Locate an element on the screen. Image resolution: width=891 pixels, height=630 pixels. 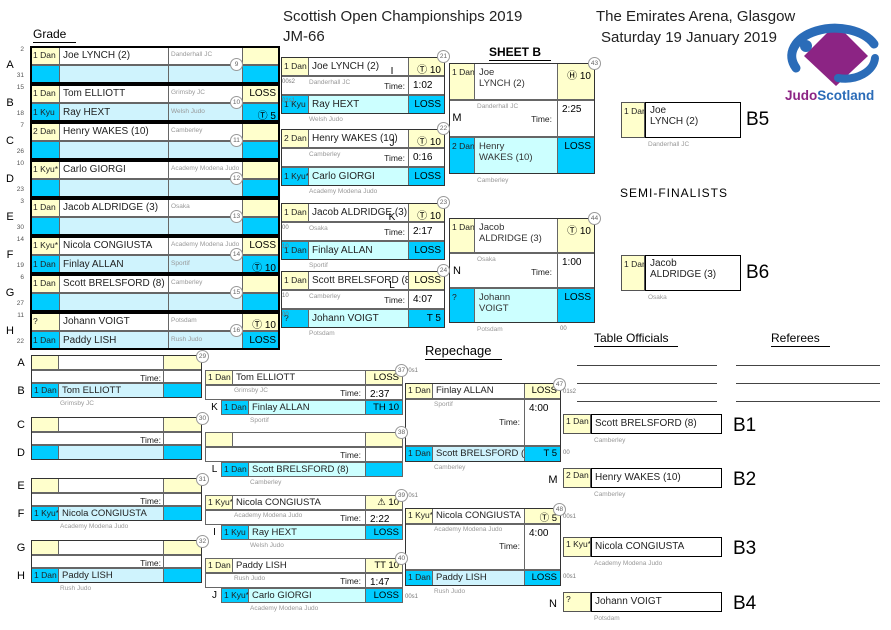
time-value-cell: 2:25 is located at coordinates (576, 118).